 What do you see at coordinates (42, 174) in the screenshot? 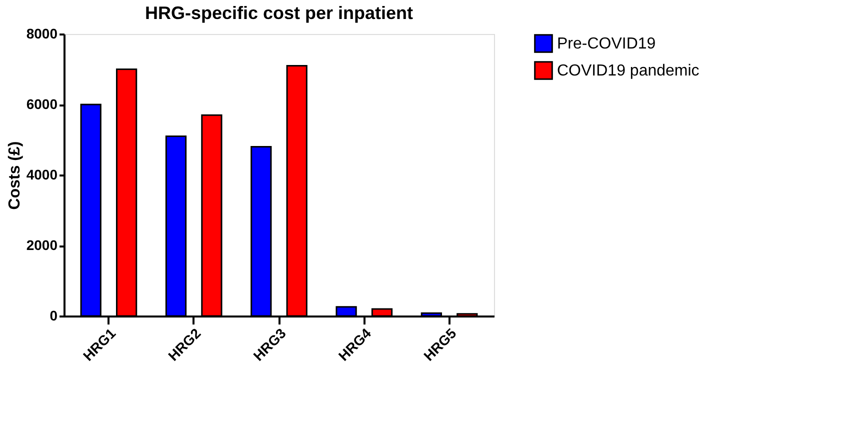
I see `y-tick-label: 4000` at bounding box center [42, 174].